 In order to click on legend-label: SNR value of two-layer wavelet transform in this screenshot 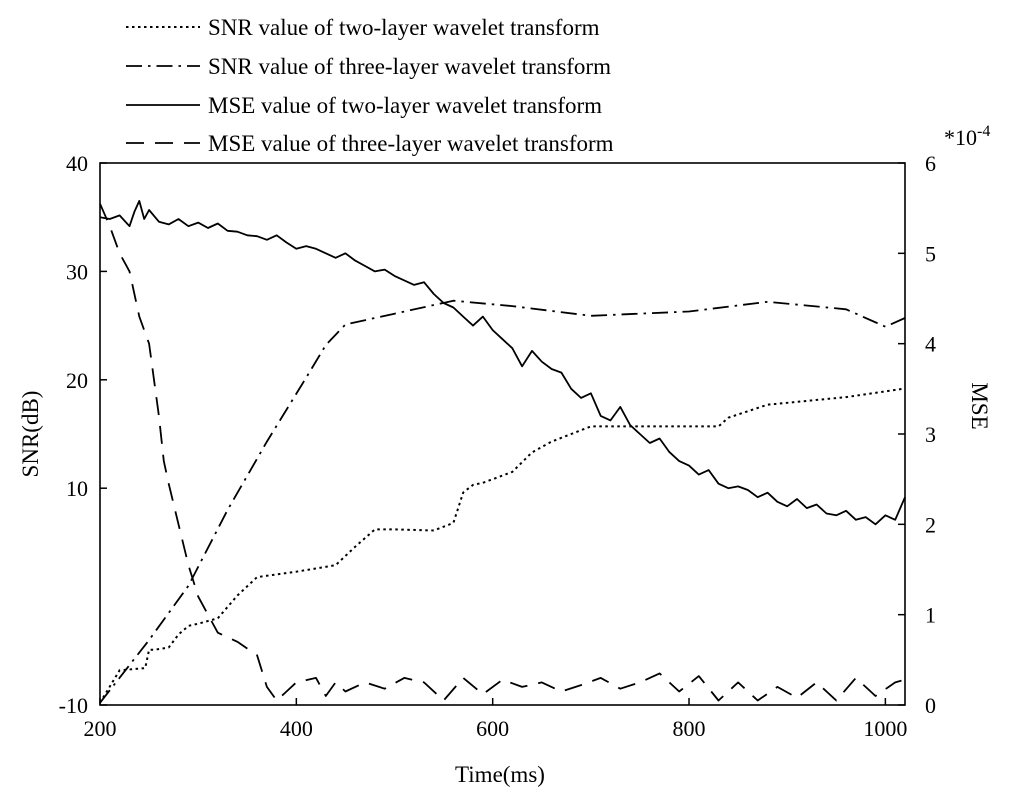, I will do `click(404, 27)`.